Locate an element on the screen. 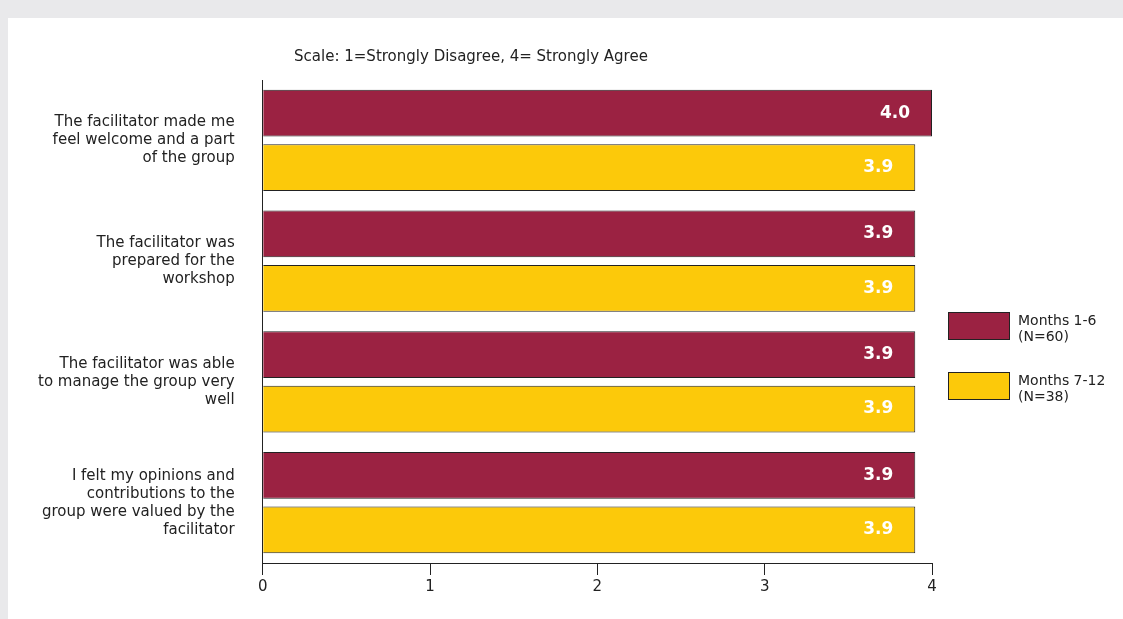 Image resolution: width=1123 pixels, height=619 pixels. y-tick-label: The facilitator was prepared for the workshop is located at coordinates (165, 260).